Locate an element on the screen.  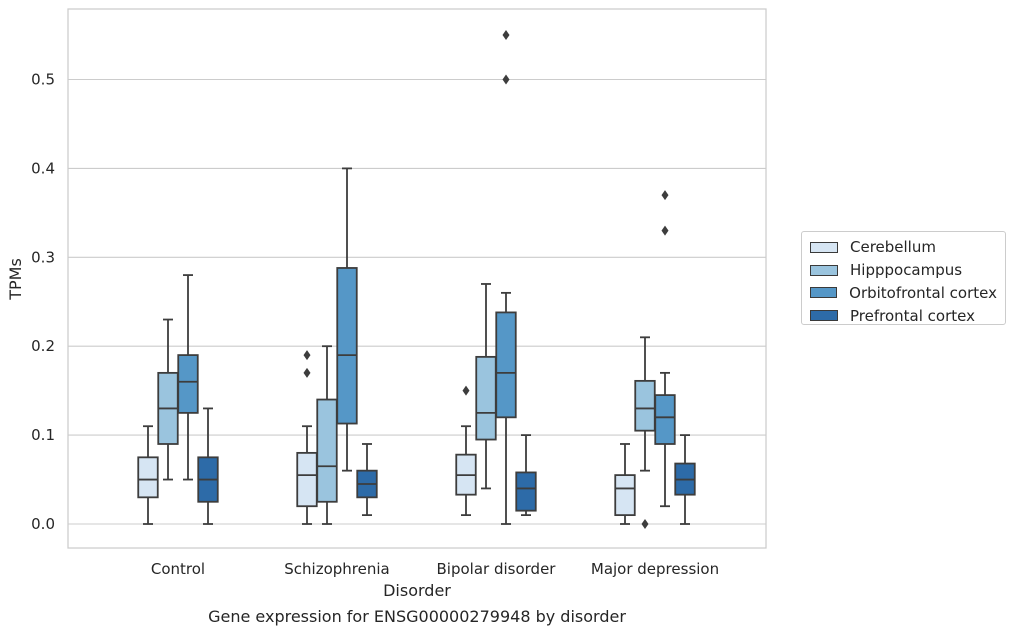
legend-swatch-cerebellum is located at coordinates (824, 247).